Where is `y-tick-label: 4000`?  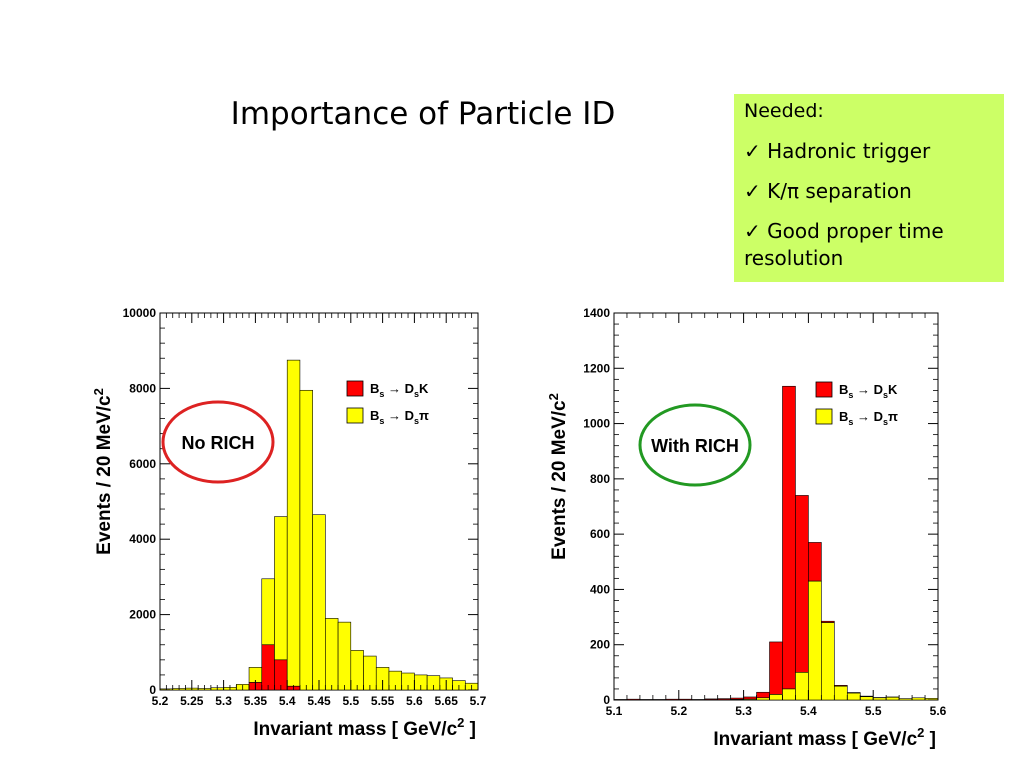
y-tick-label: 4000 is located at coordinates (142, 539).